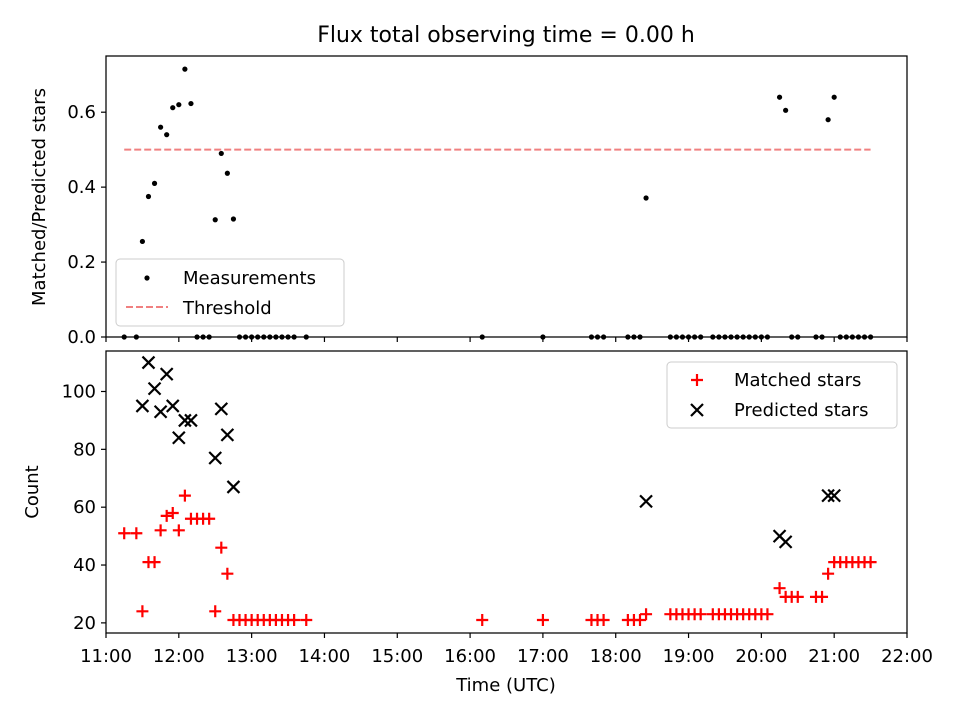 The height and width of the screenshot is (720, 960). Describe the element at coordinates (81, 187) in the screenshot. I see `ratio-y-tick-label: 0.4` at that location.